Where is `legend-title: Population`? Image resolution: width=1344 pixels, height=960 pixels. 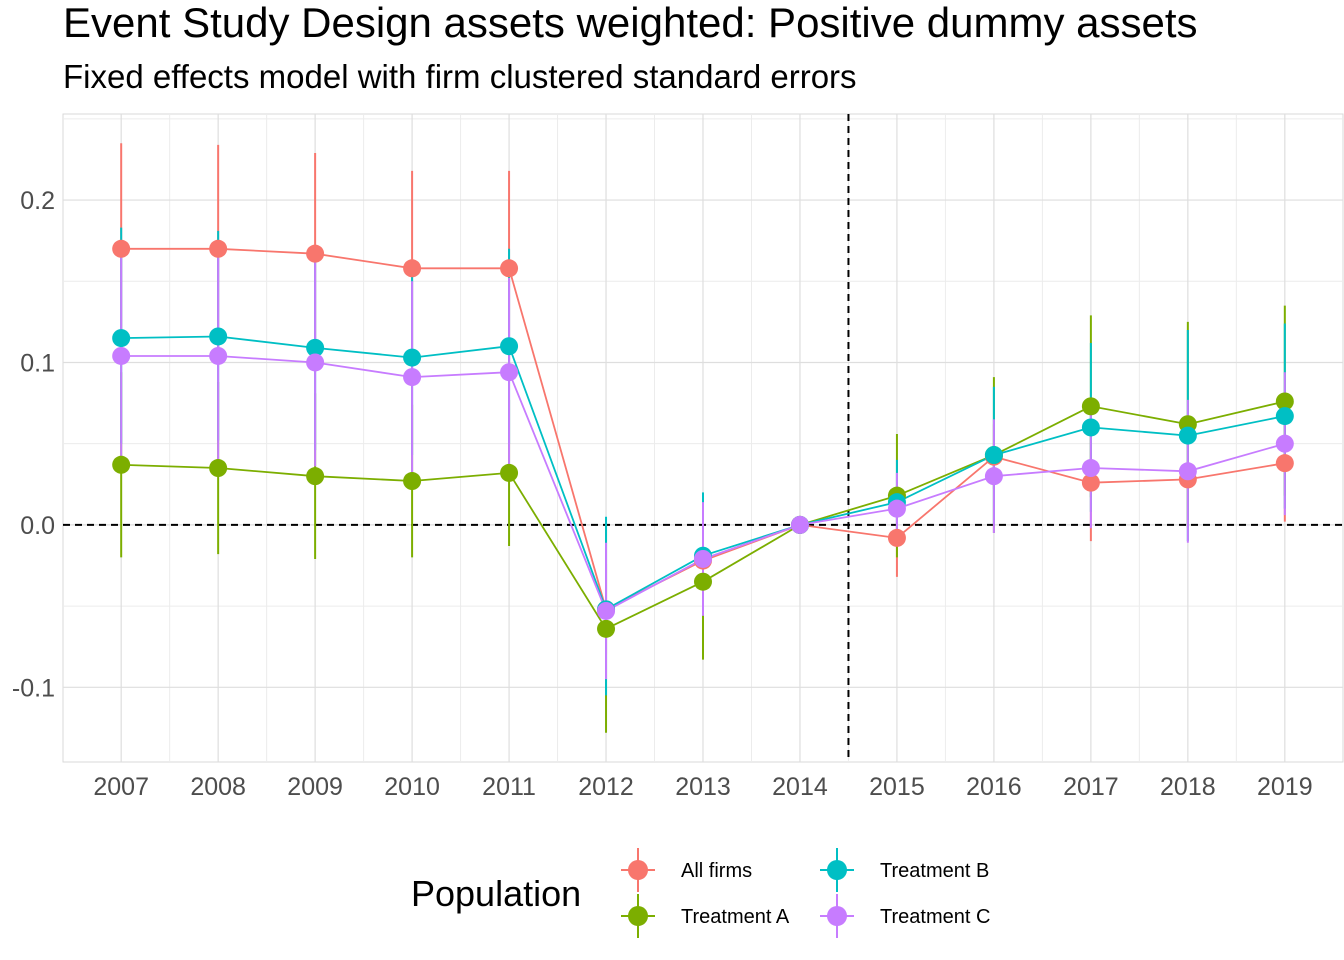
legend-title: Population is located at coordinates (496, 893).